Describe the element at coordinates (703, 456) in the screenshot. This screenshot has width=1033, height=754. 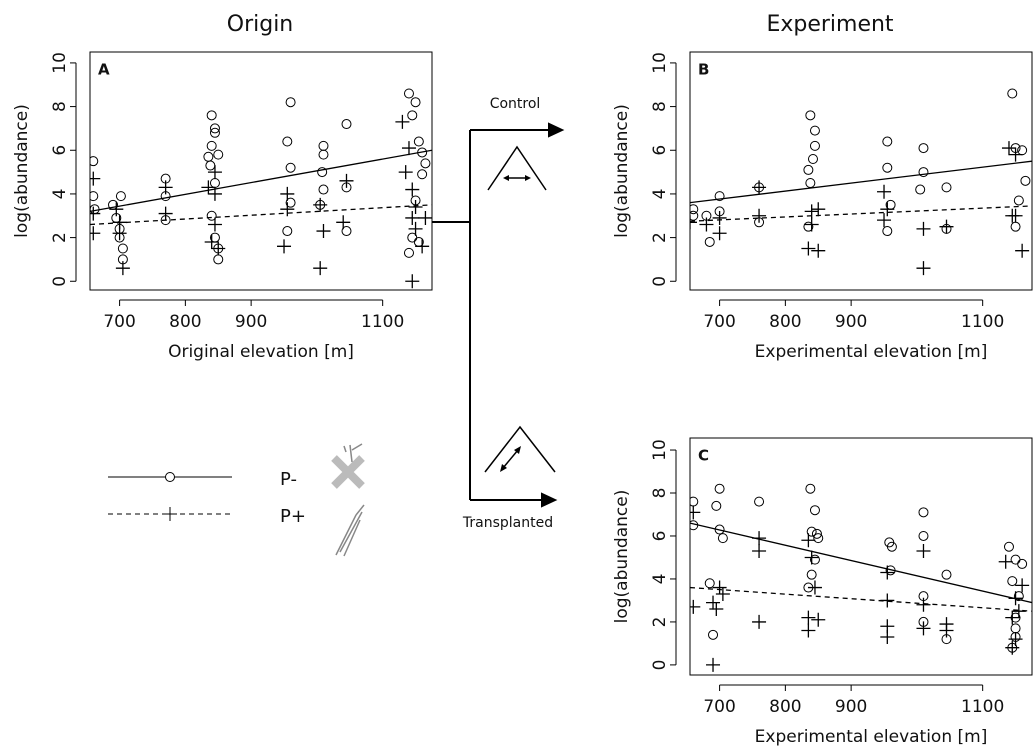
I see `panel-label: C` at that location.